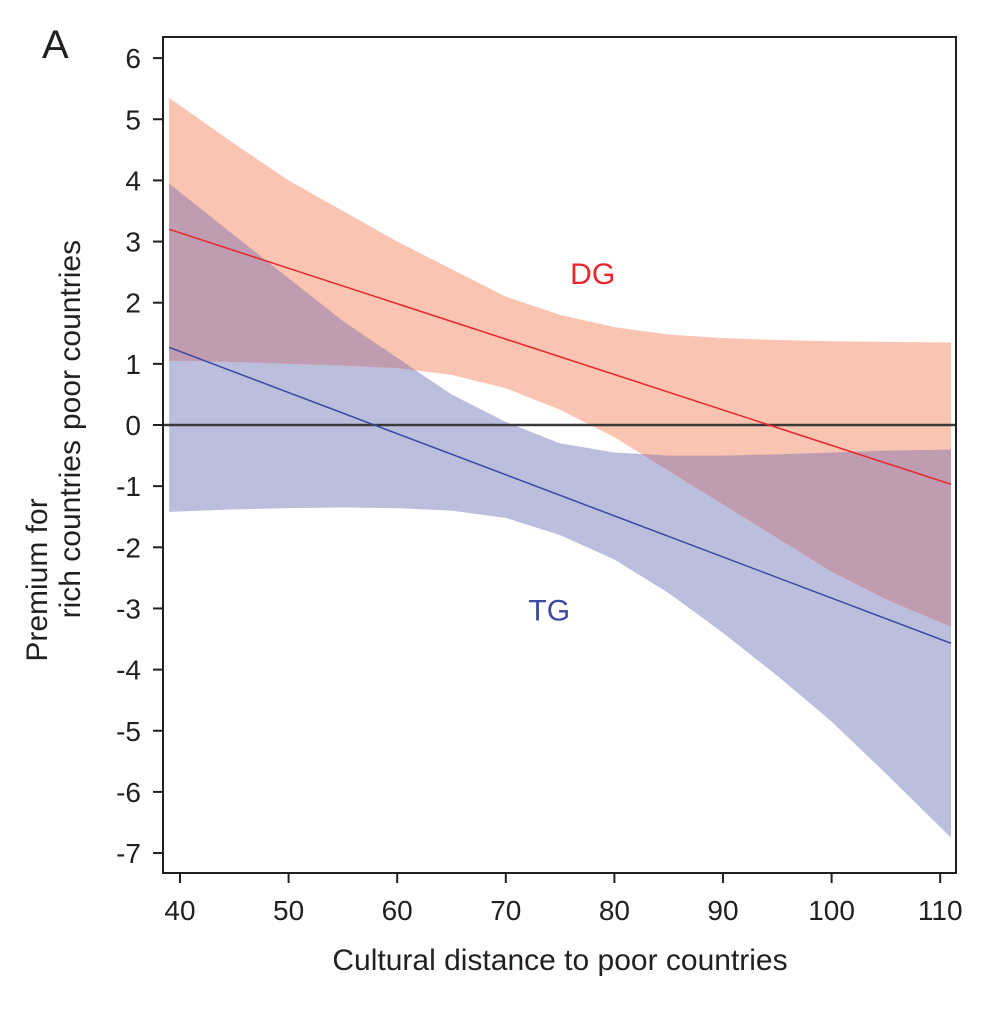 The width and height of the screenshot is (981, 1028). I want to click on y-tick-label: -3, so click(128, 608).